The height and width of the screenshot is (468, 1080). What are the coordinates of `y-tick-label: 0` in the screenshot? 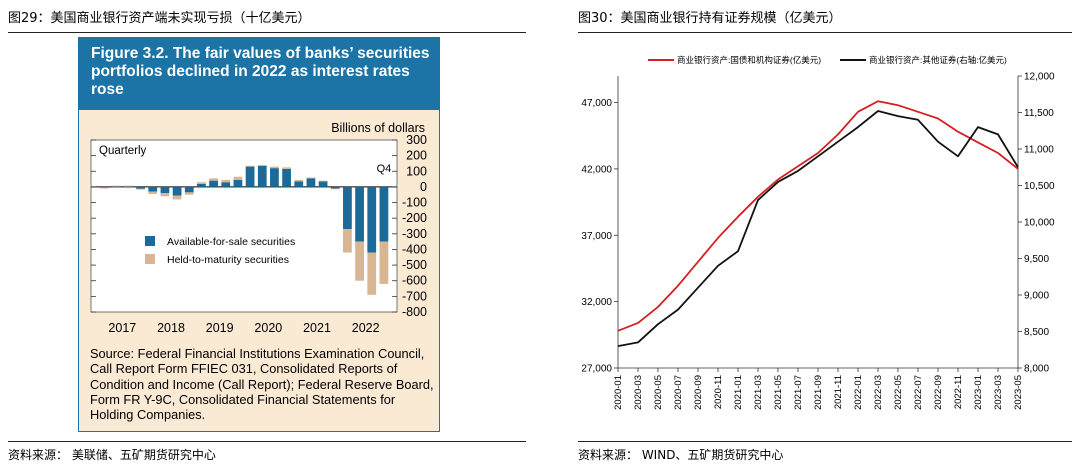 It's located at (423, 187).